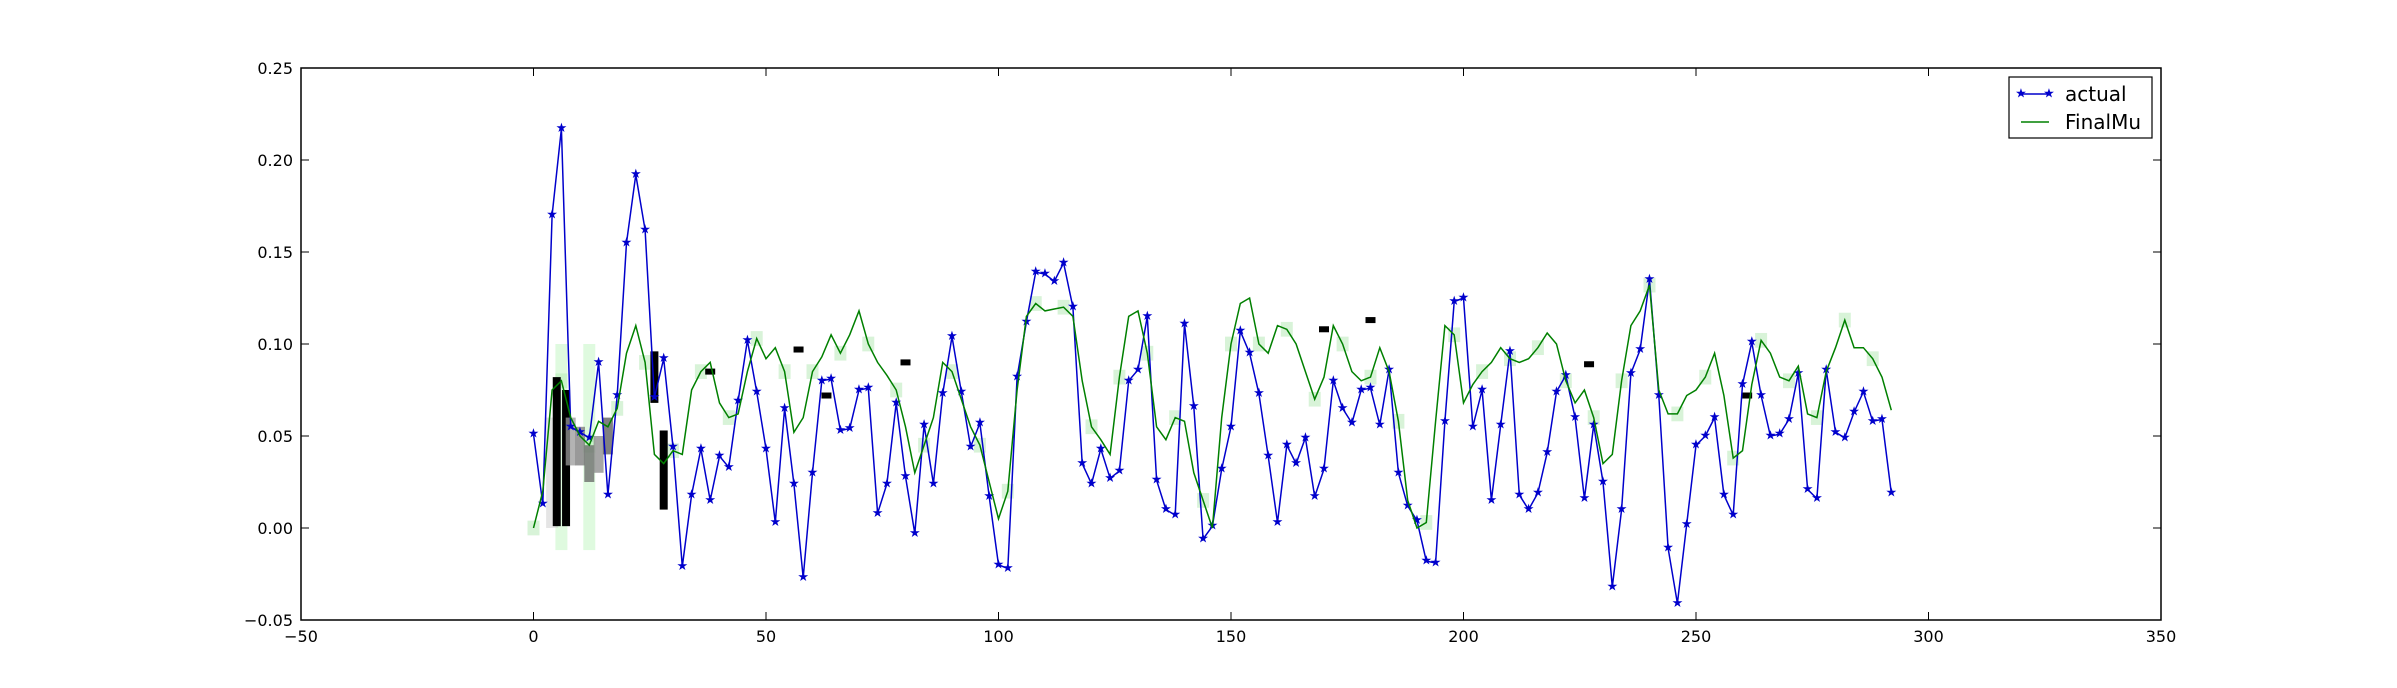 This screenshot has width=2397, height=688. I want to click on y-tick-label: 0.10, so click(275, 344).